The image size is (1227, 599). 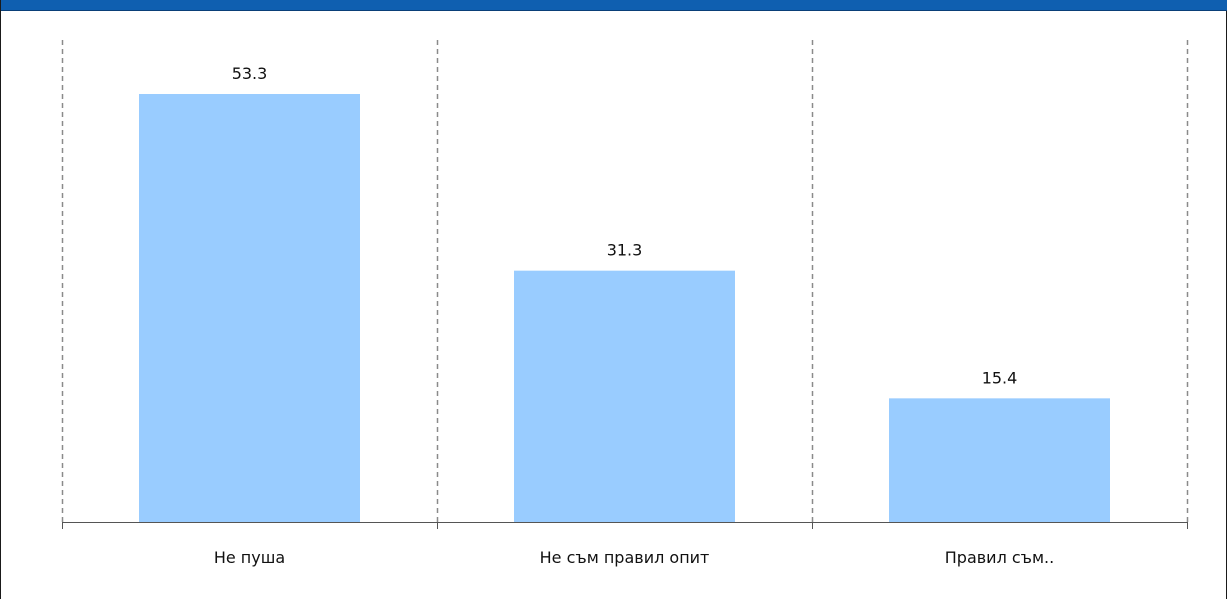 I want to click on x-axis, so click(x=625, y=525).